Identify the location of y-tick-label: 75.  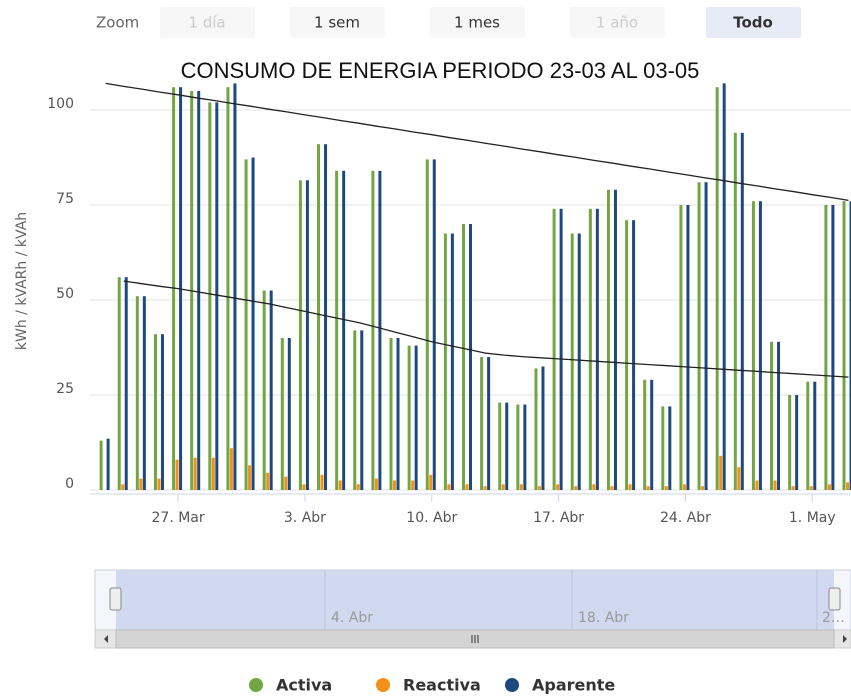
(65, 199).